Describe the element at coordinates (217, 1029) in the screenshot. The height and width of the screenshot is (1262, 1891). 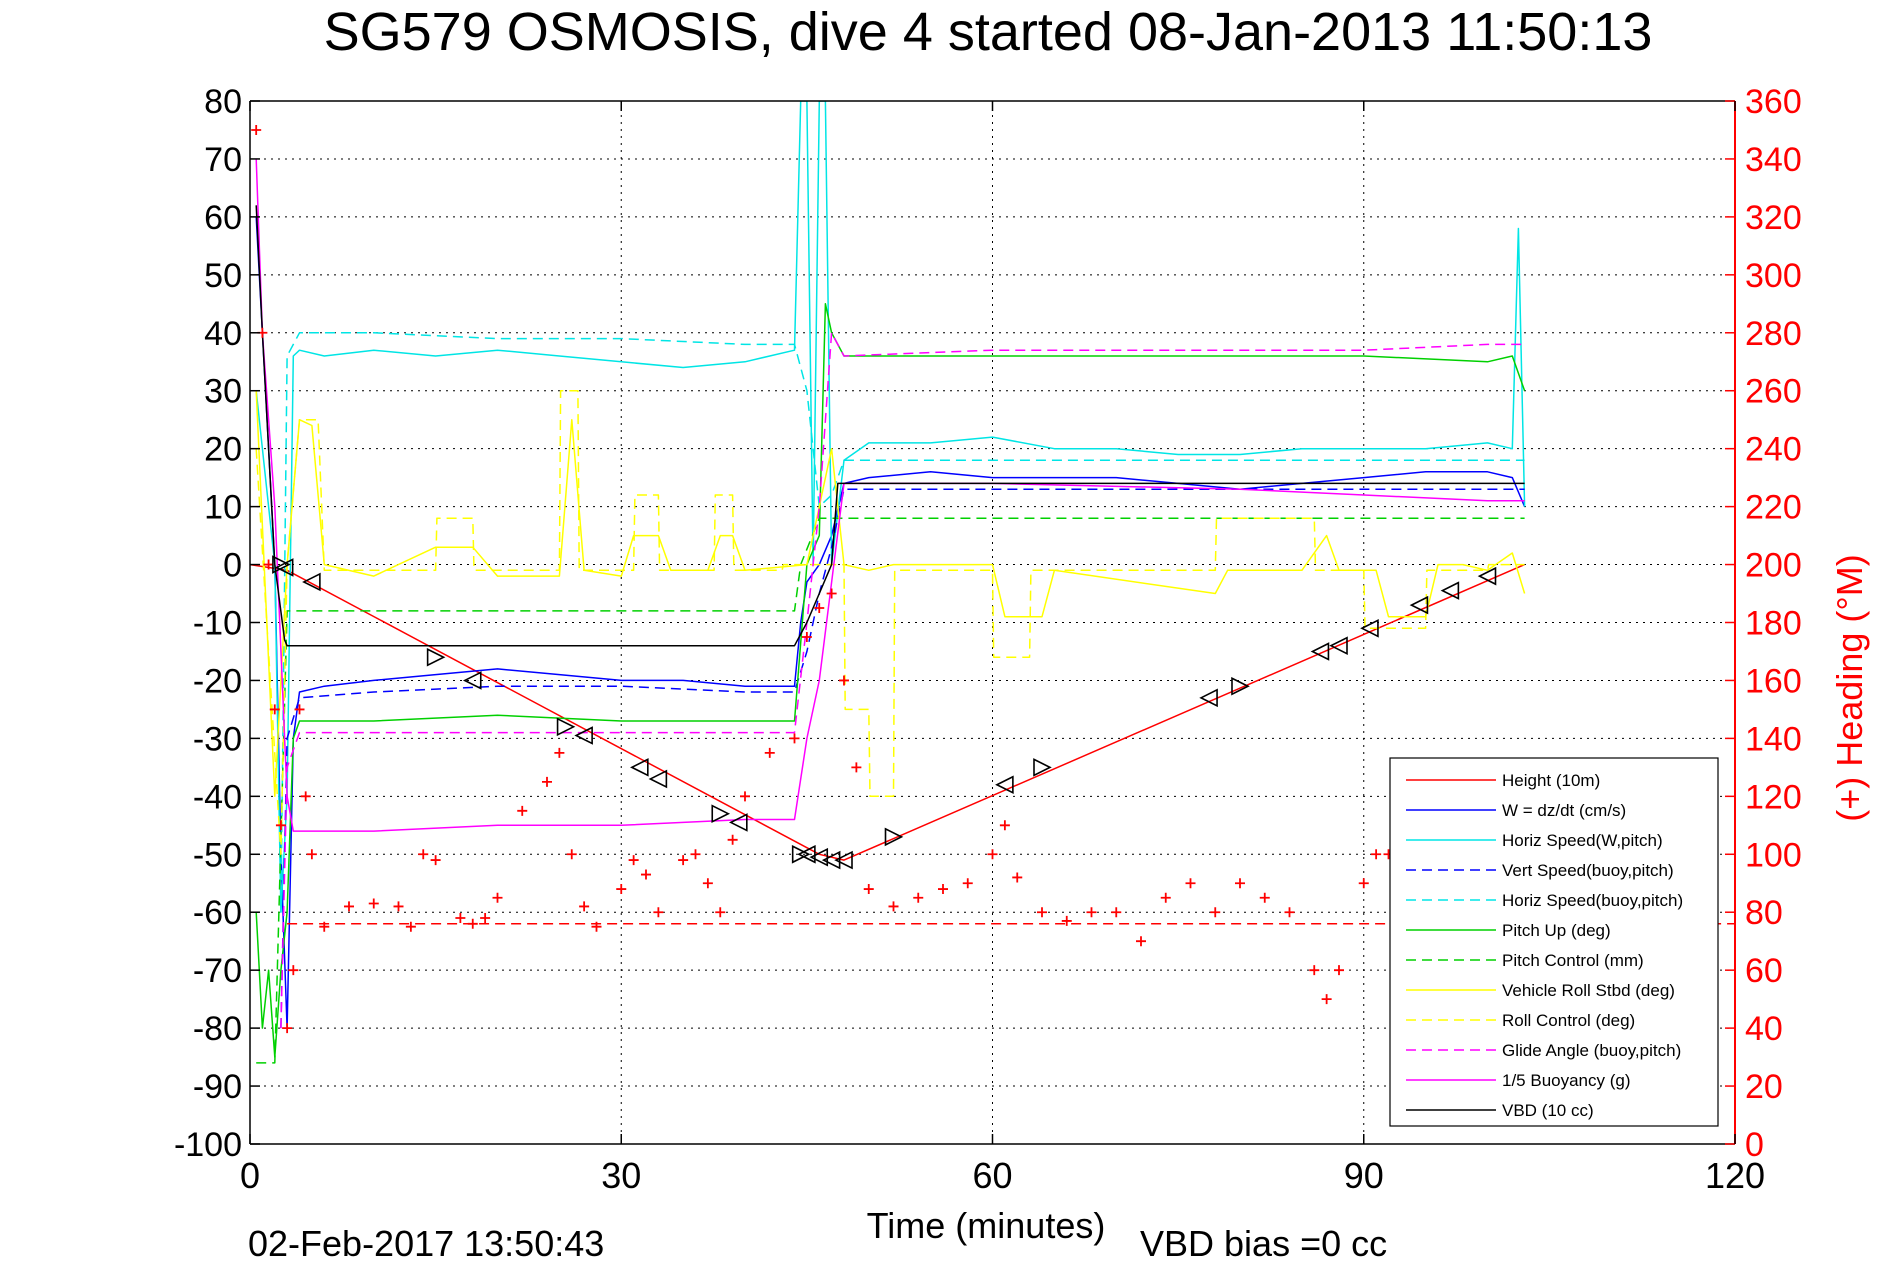
I see `y-tick-label: -80` at that location.